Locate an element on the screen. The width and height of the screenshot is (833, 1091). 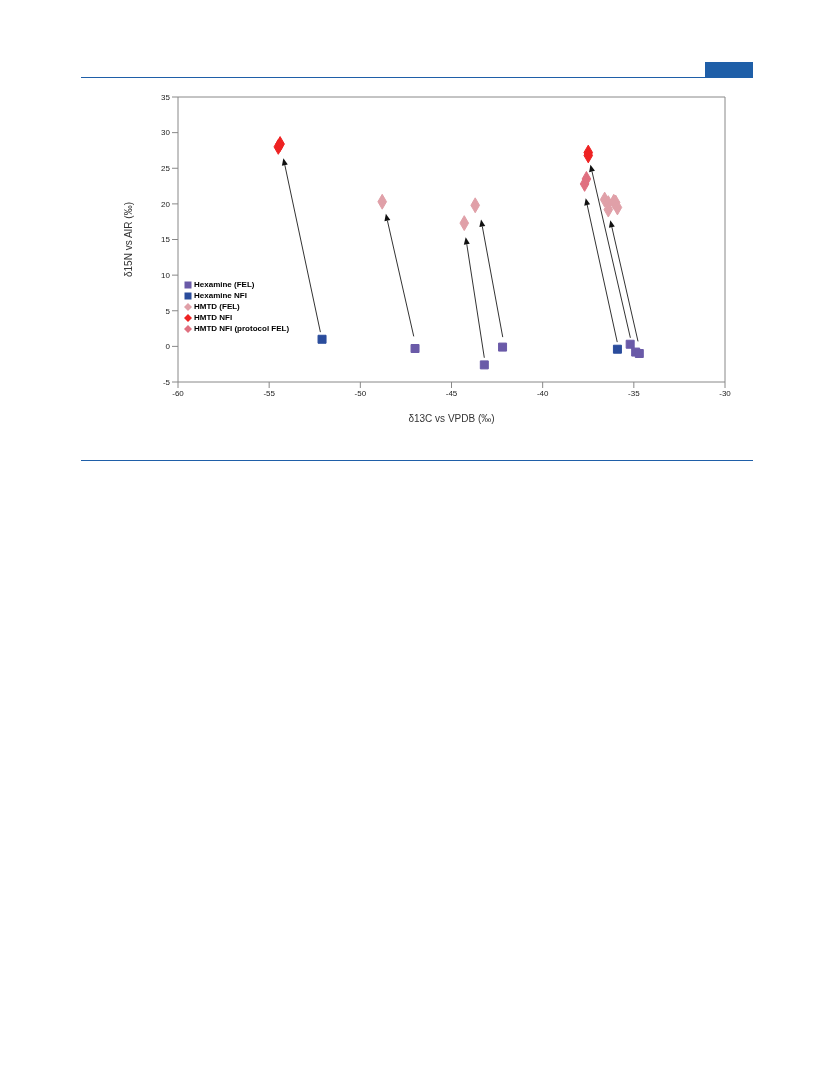
x-tick-label: -30 is located at coordinates (725, 393).